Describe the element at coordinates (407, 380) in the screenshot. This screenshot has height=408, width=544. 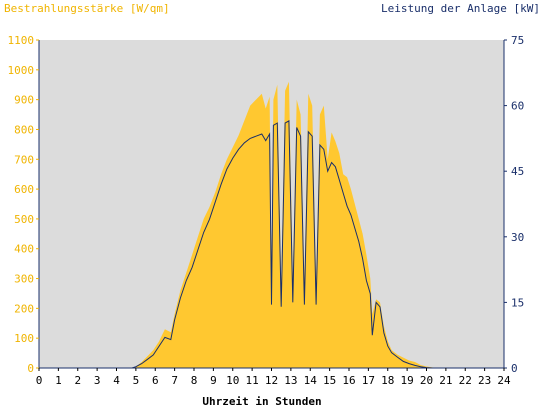
I see `x-tick-label: 19` at that location.